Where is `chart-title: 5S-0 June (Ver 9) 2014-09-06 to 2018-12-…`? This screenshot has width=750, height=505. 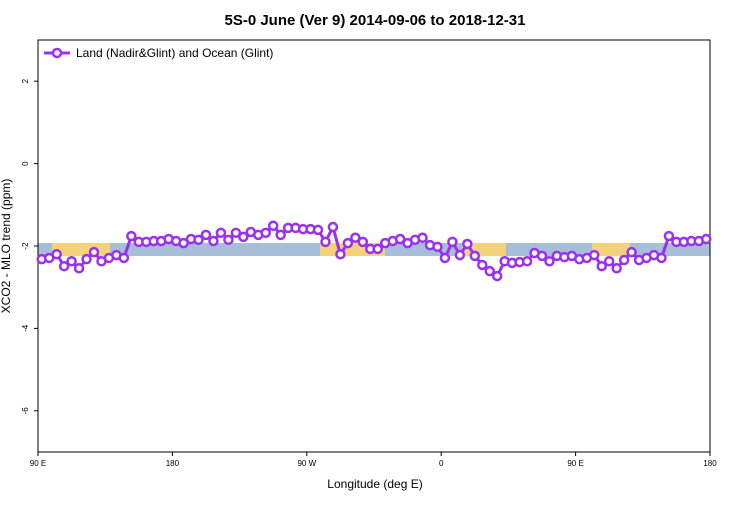
chart-title: 5S-0 June (Ver 9) 2014-09-06 to 2018-12-… is located at coordinates (374, 20).